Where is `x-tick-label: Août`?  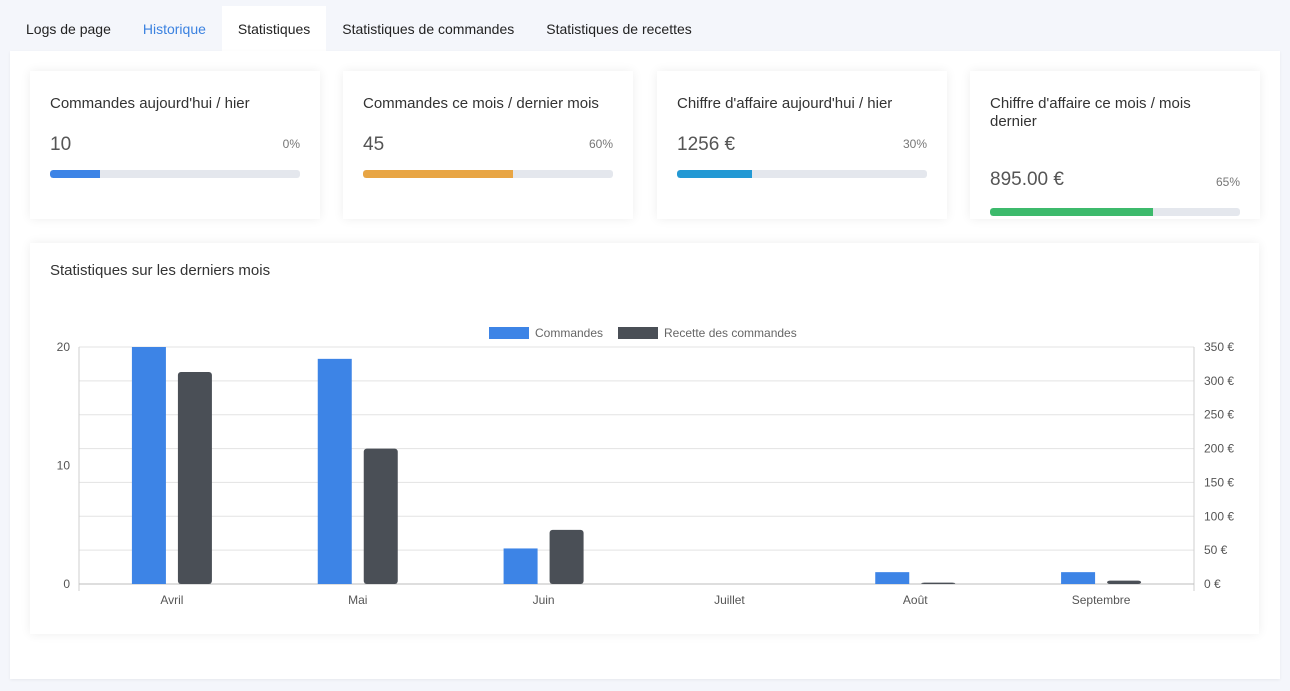
x-tick-label: Août is located at coordinates (915, 600).